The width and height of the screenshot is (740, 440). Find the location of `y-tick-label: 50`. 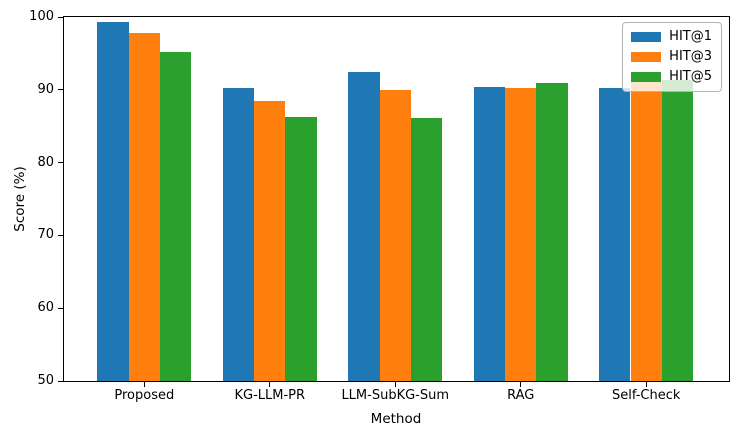

y-tick-label: 50 is located at coordinates (45, 380).